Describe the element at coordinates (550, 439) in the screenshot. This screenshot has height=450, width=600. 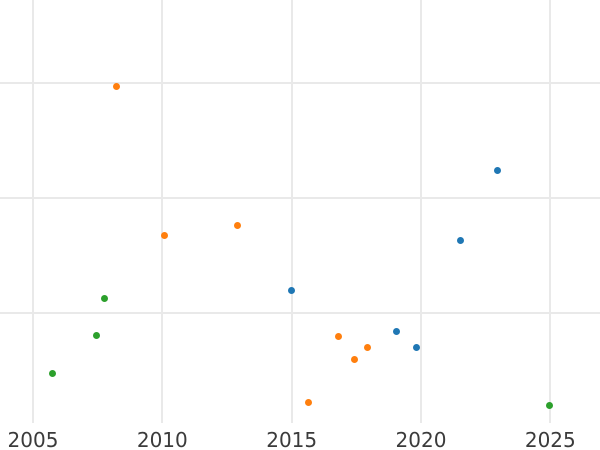
I see `x-tick-label: 2025` at that location.